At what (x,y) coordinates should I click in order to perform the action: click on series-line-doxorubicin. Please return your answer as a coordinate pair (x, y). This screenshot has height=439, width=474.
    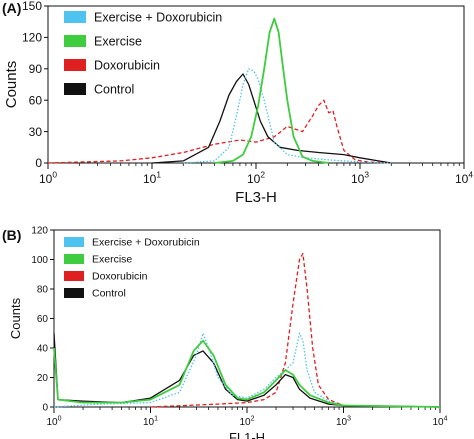
    Looking at the image, I should click on (219, 131).